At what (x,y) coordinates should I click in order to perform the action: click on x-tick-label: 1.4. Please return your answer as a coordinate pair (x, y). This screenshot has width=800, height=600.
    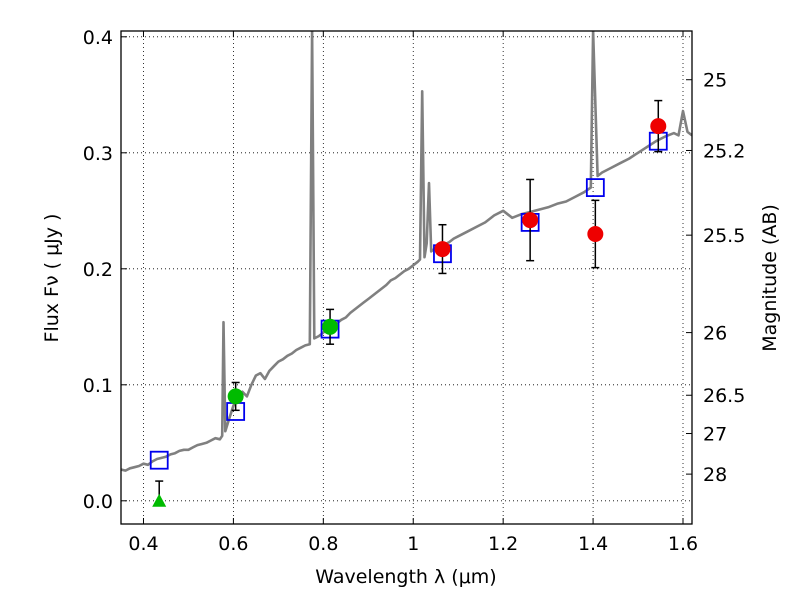
    Looking at the image, I should click on (593, 544).